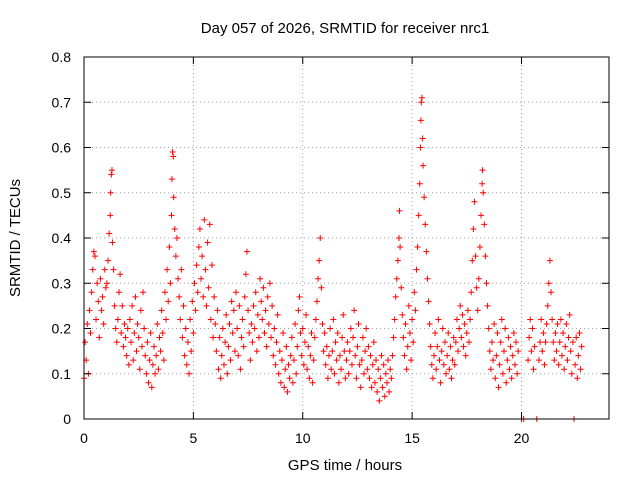 This screenshot has width=640, height=480. What do you see at coordinates (62, 102) in the screenshot?
I see `y-tick-label: 0.7` at bounding box center [62, 102].